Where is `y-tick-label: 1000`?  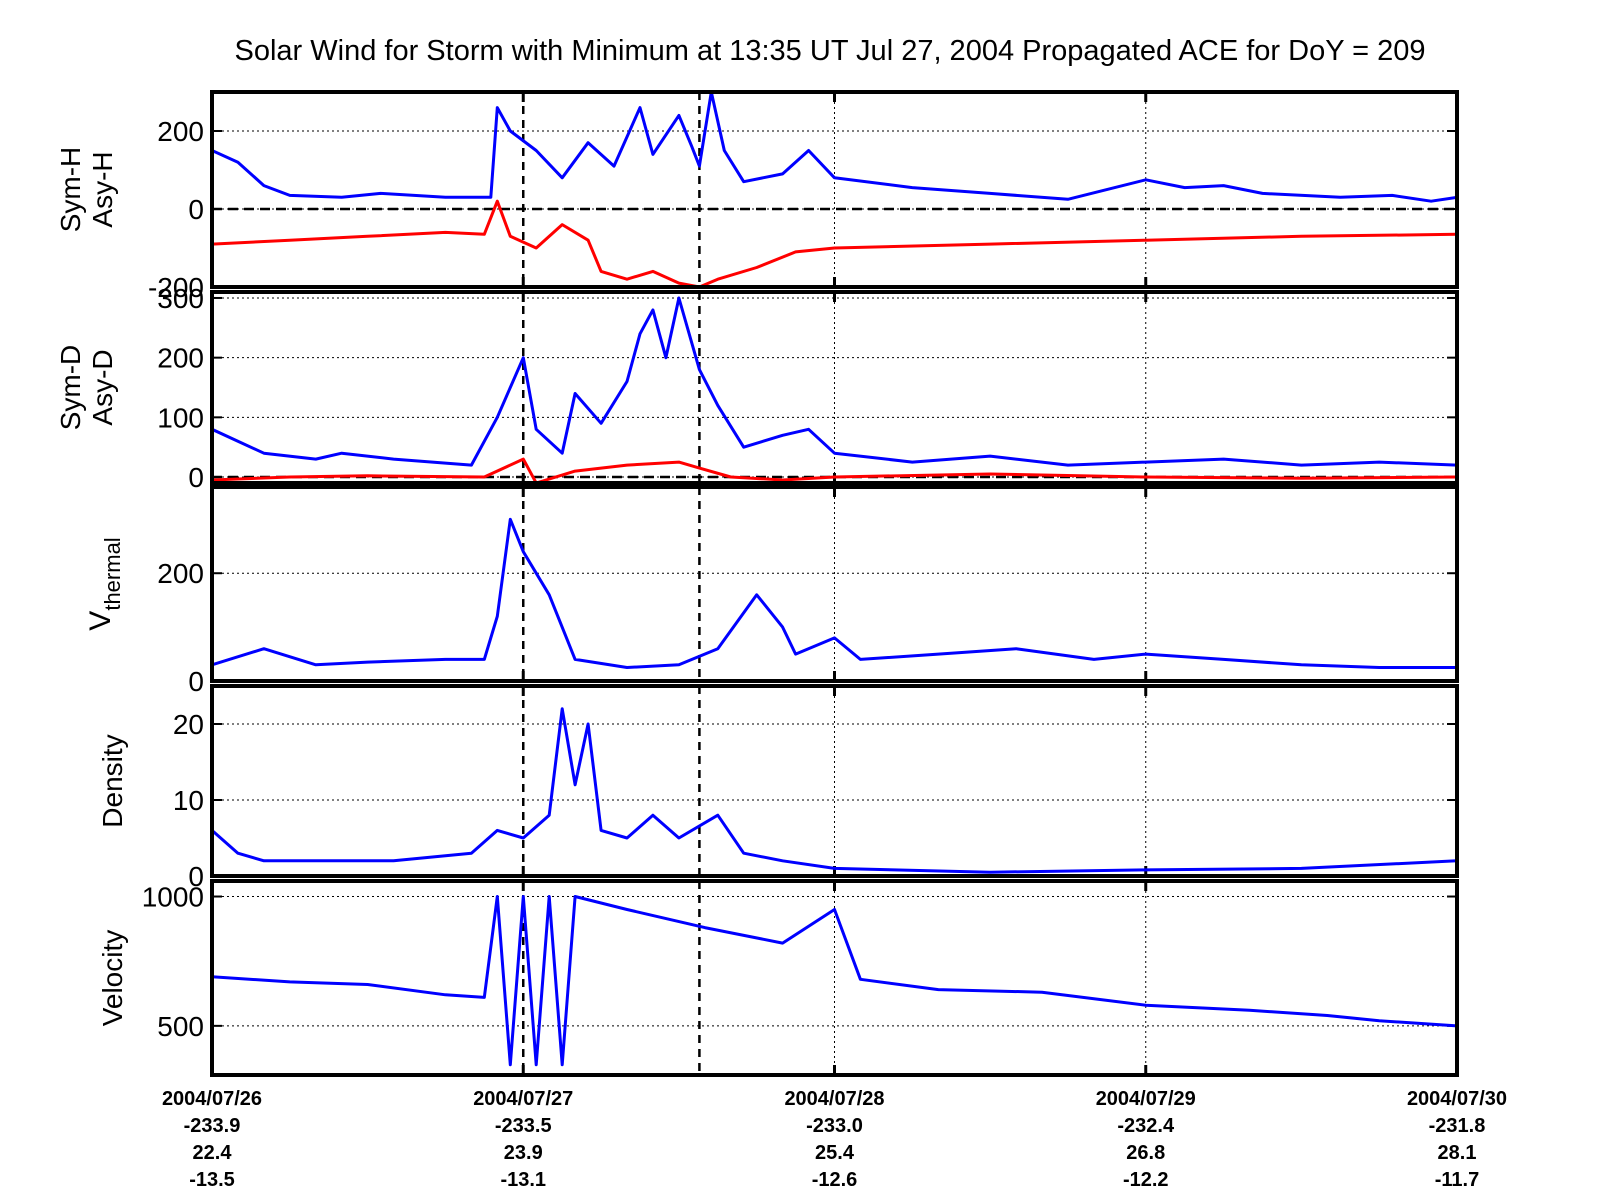 y-tick-label: 1000 is located at coordinates (173, 897).